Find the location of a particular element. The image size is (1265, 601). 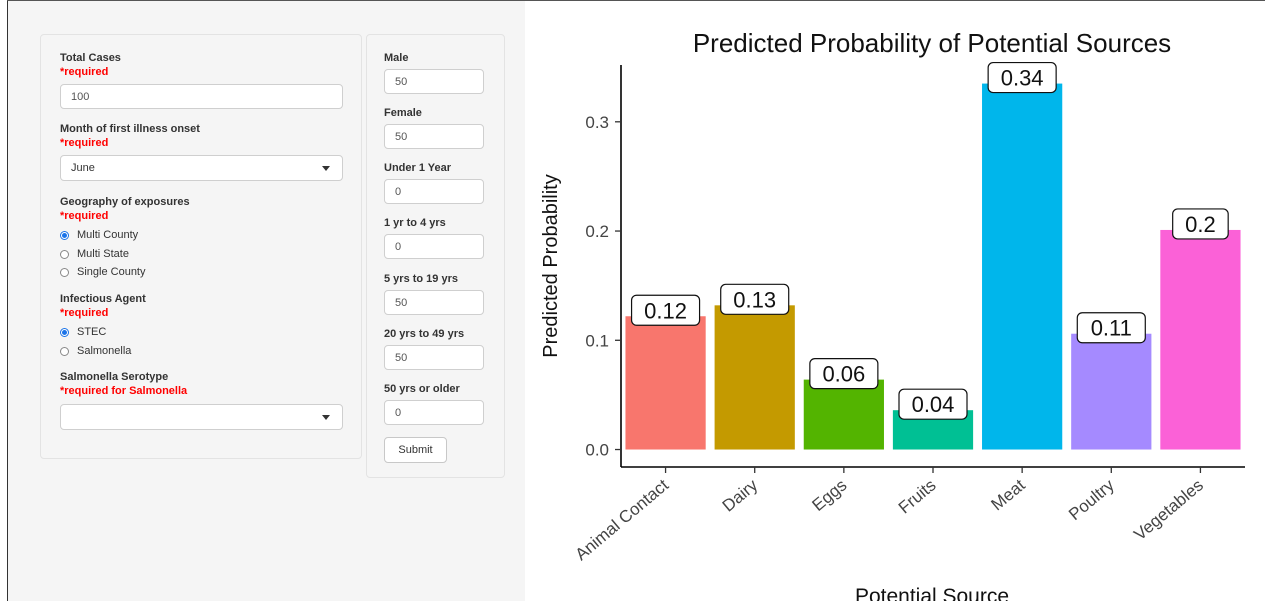

radio-single-county: Single County is located at coordinates (103, 272).